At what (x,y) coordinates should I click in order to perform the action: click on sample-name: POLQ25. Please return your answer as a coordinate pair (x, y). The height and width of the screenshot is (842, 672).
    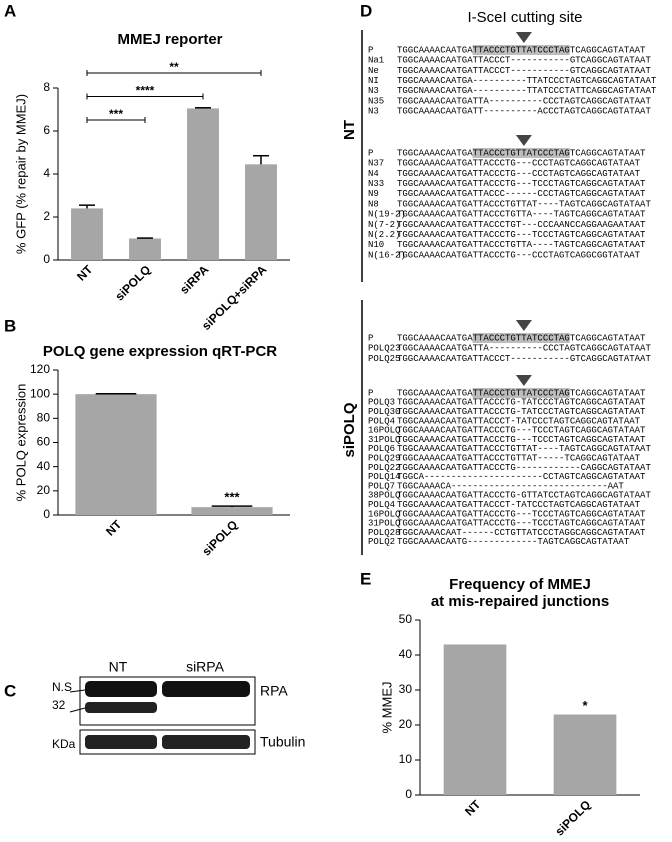
    Looking at the image, I should click on (384, 359).